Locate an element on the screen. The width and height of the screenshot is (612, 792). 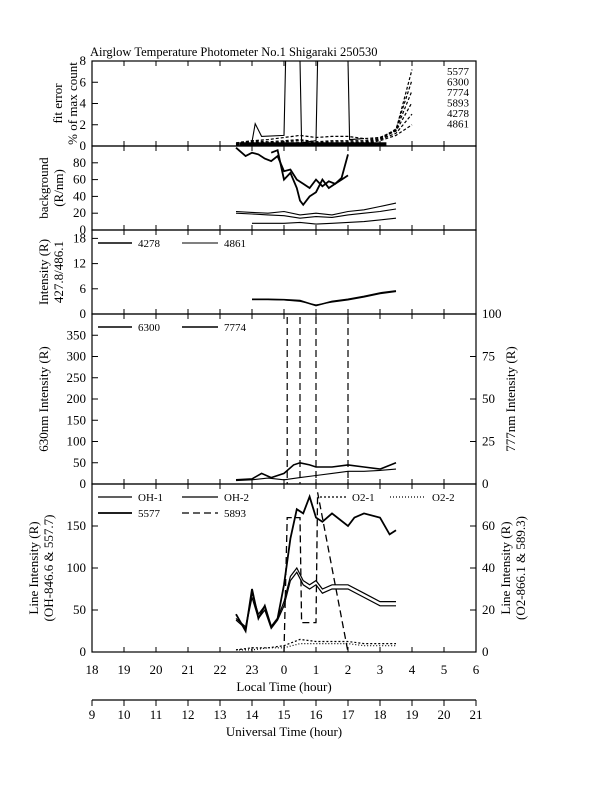
legend-label-OH-2: OH-2 is located at coordinates (236, 498).